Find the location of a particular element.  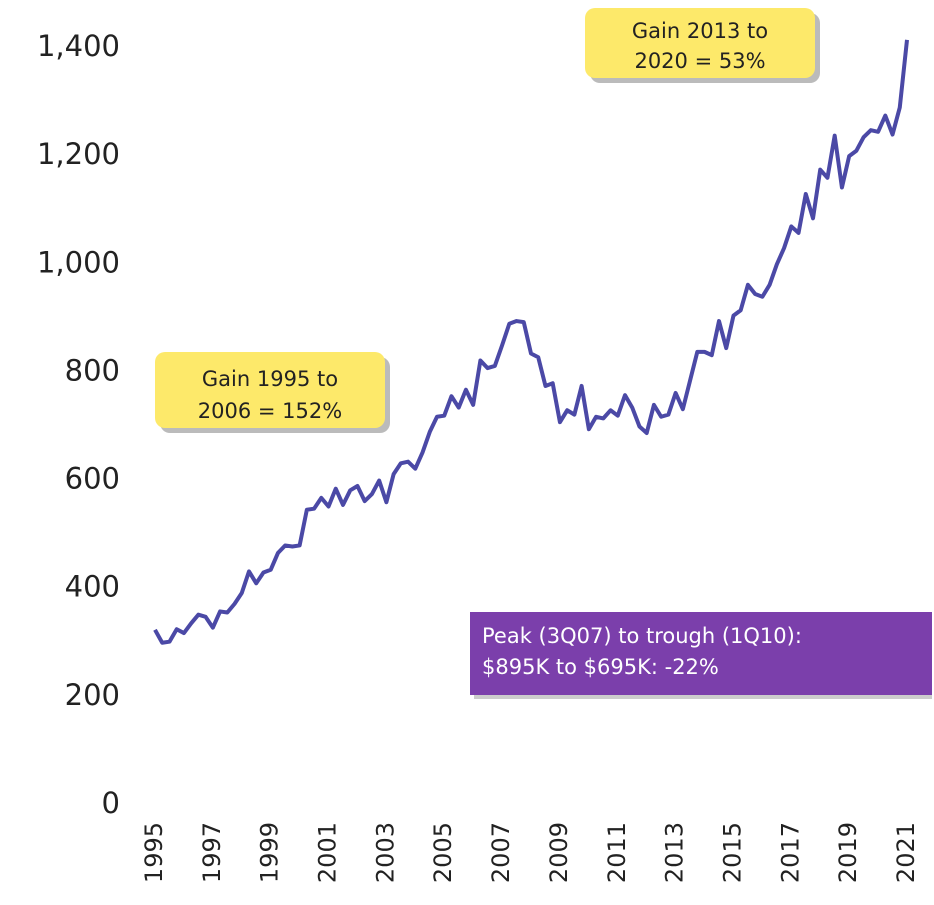

y-tick-label: 800 is located at coordinates (92, 370).